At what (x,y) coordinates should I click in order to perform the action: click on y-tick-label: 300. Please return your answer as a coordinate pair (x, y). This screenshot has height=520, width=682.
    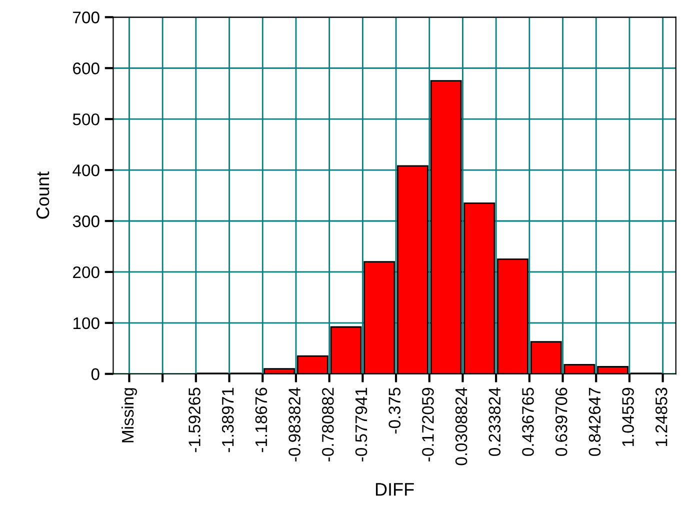
    Looking at the image, I should click on (86, 221).